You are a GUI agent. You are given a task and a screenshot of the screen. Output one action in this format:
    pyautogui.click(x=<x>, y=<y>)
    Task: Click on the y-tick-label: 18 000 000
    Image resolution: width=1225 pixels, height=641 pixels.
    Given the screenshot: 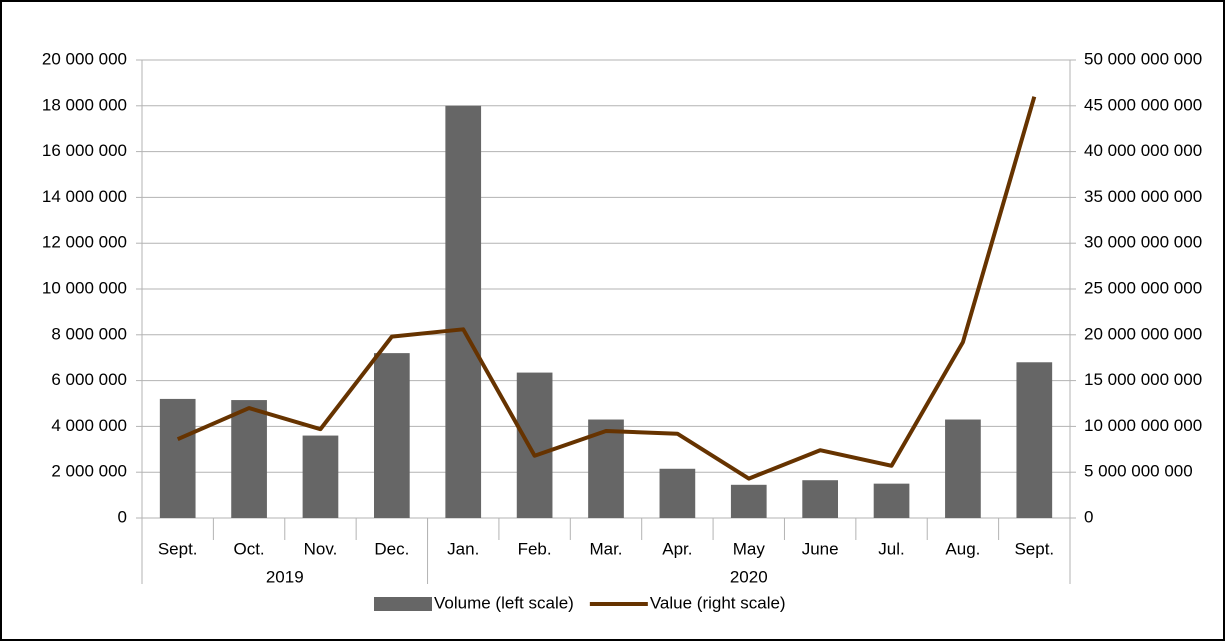 What is the action you would take?
    pyautogui.click(x=84, y=104)
    